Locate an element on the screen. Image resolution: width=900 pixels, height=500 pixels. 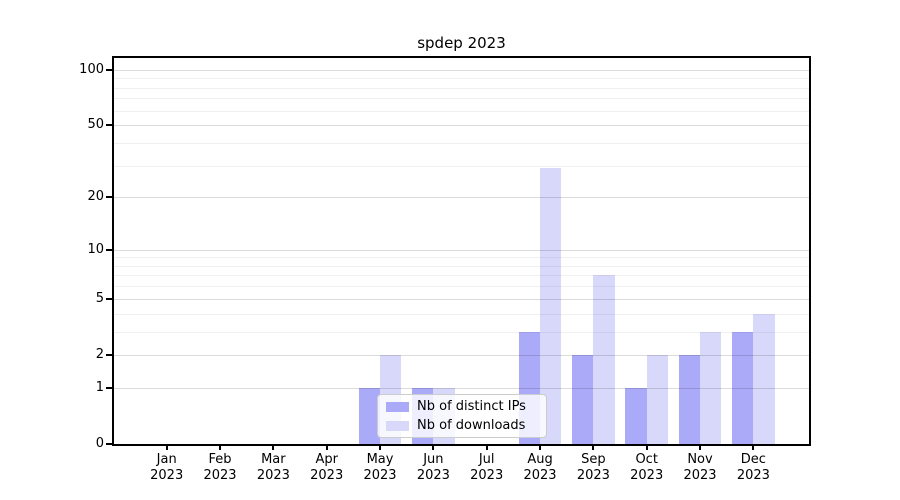
bar-distinct-ips-oct is located at coordinates (636, 415).